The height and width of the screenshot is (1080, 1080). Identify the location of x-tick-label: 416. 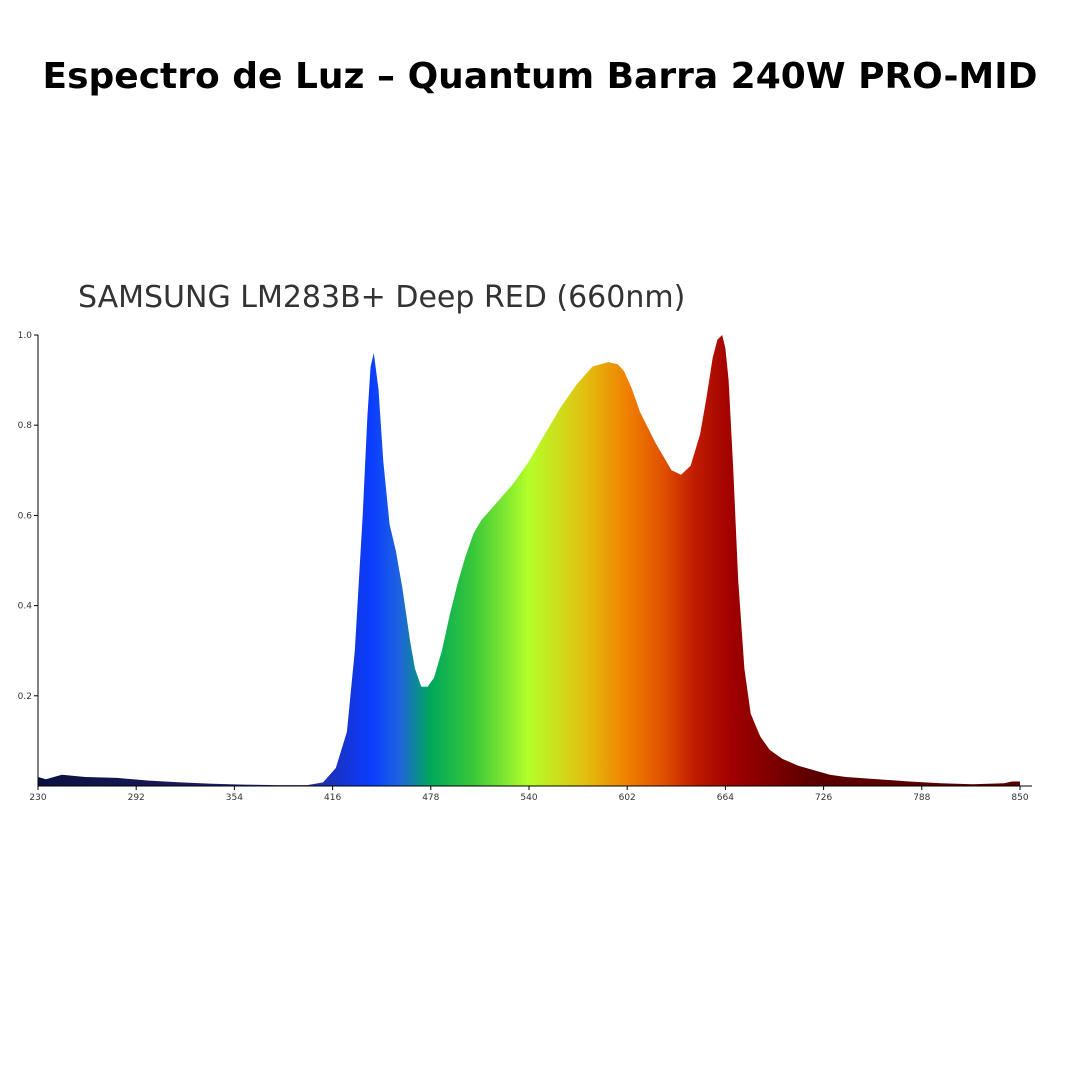
(332, 798).